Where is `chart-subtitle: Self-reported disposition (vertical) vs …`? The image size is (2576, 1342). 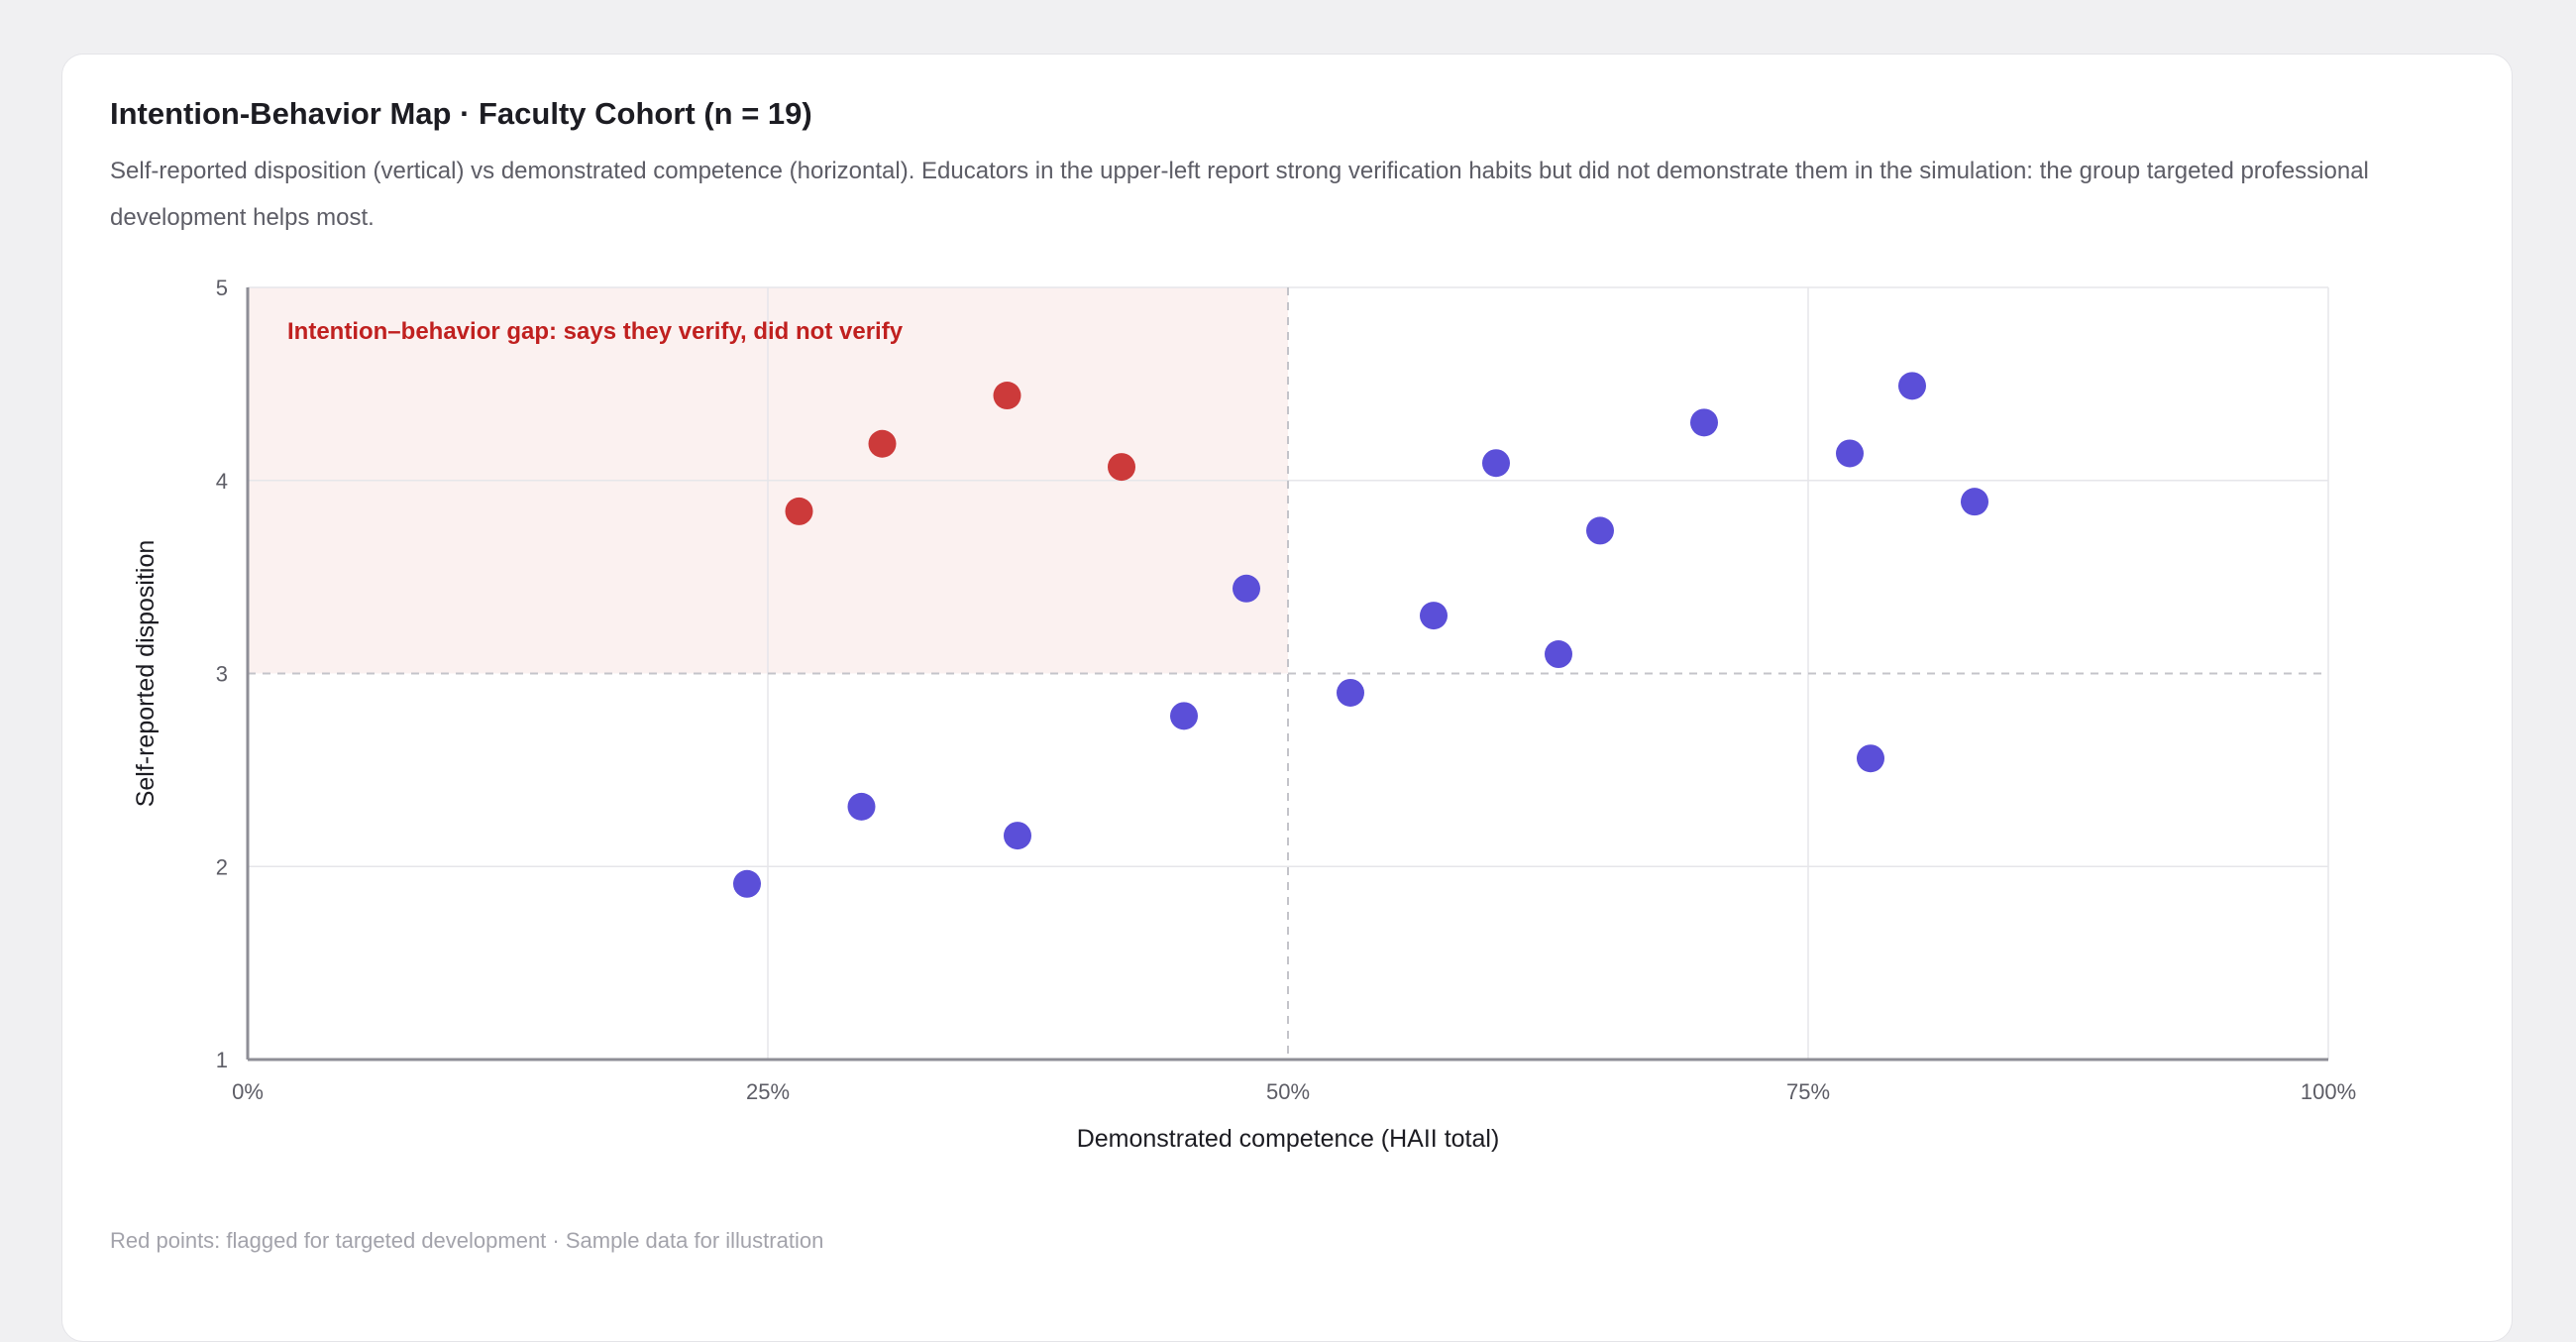 chart-subtitle: Self-reported disposition (vertical) vs … is located at coordinates (1239, 195).